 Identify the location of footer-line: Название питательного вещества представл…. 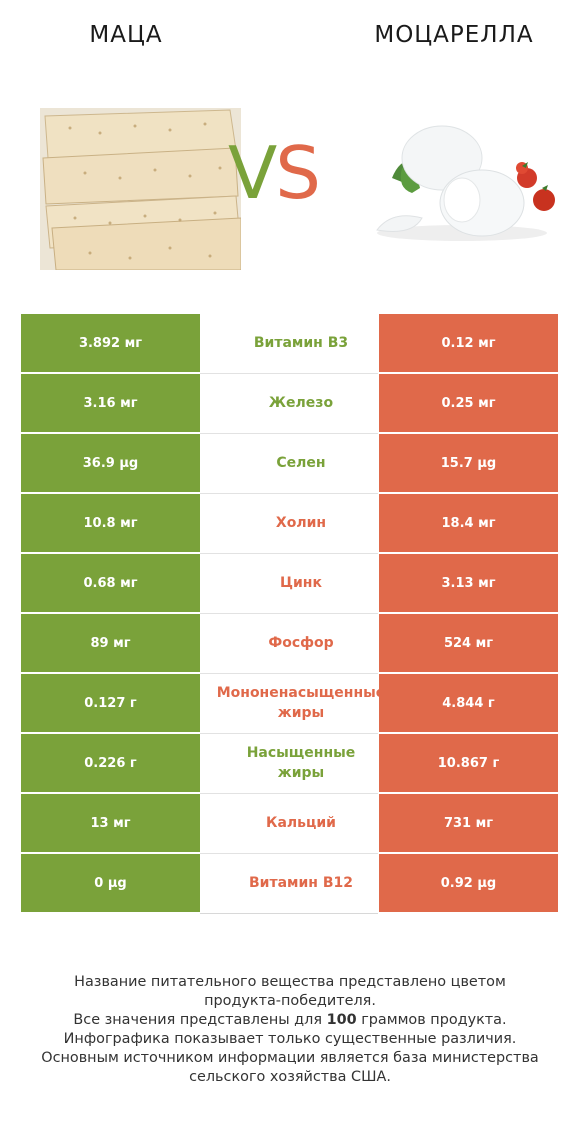
(290, 982).